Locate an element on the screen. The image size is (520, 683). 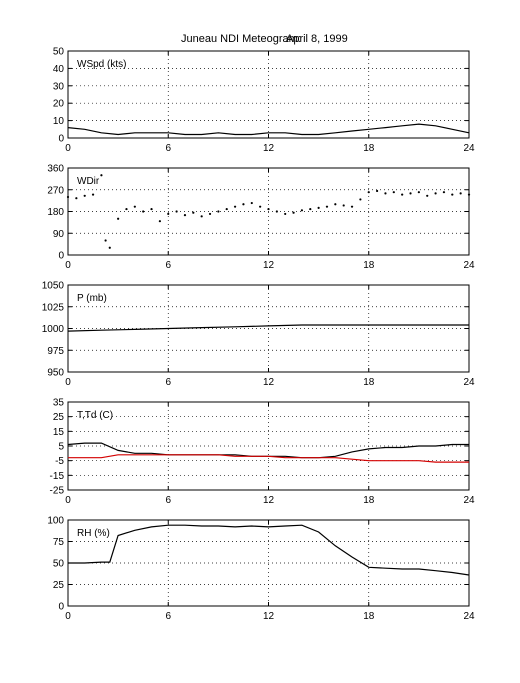
y-tick-label: 270 is located at coordinates (55, 190).